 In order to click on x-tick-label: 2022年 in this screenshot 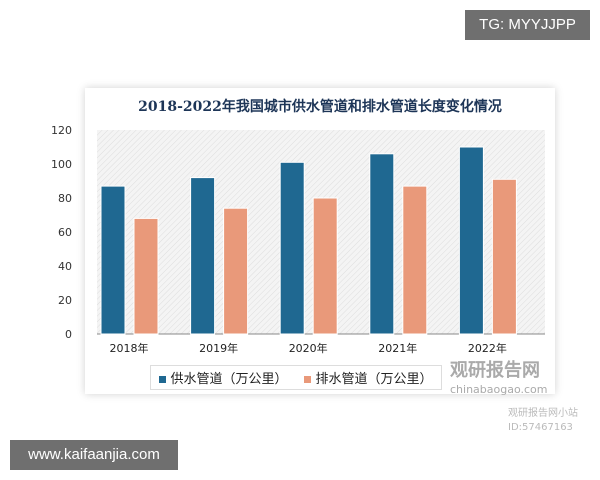, I will do `click(487, 348)`.